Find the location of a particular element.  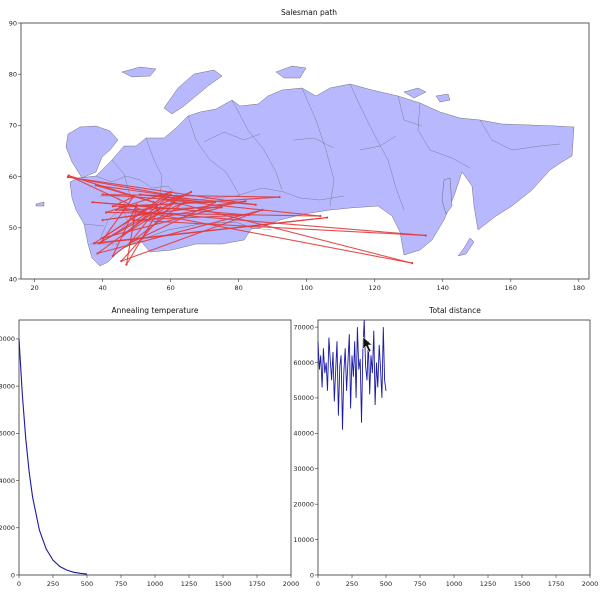

temperature-title: Annealing temperature is located at coordinates (154, 310).